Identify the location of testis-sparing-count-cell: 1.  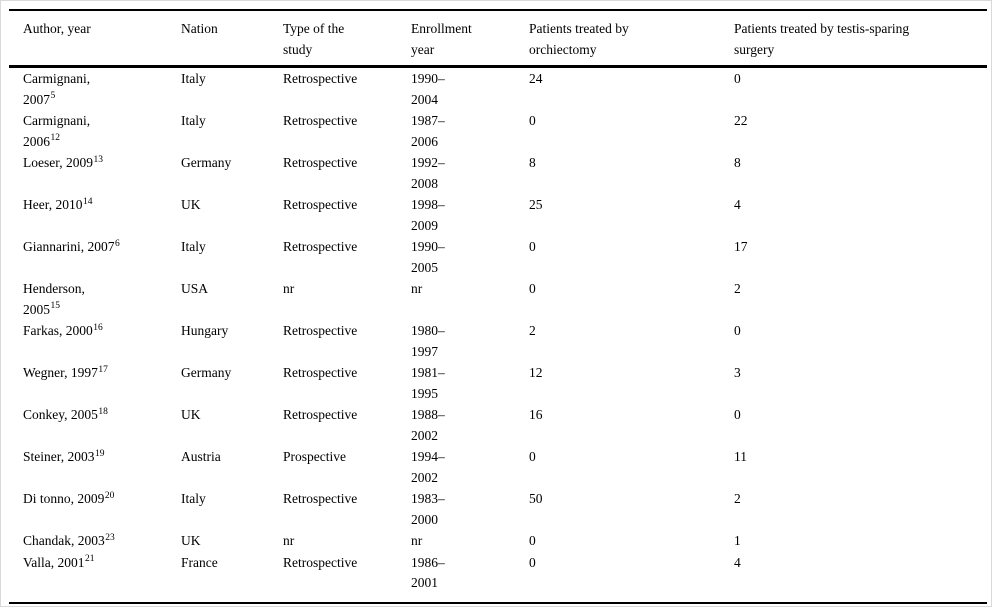
(853, 541).